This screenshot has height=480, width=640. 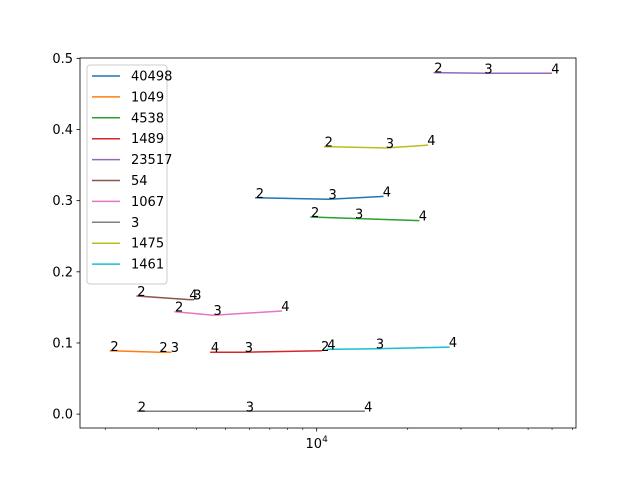 I want to click on legend-entry-label: 40498, so click(x=151, y=77).